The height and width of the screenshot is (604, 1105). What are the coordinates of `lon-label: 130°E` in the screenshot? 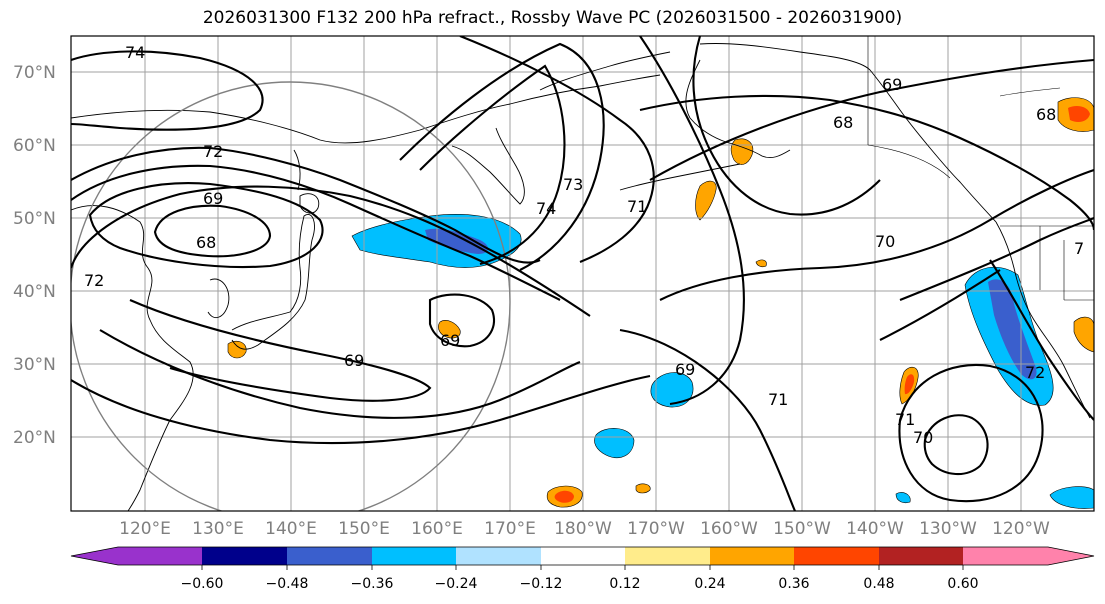 It's located at (218, 529).